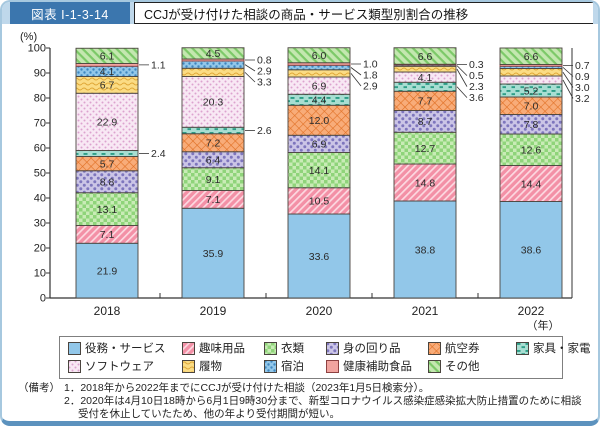  I want to click on y-tick-label: 0, so click(43, 299).